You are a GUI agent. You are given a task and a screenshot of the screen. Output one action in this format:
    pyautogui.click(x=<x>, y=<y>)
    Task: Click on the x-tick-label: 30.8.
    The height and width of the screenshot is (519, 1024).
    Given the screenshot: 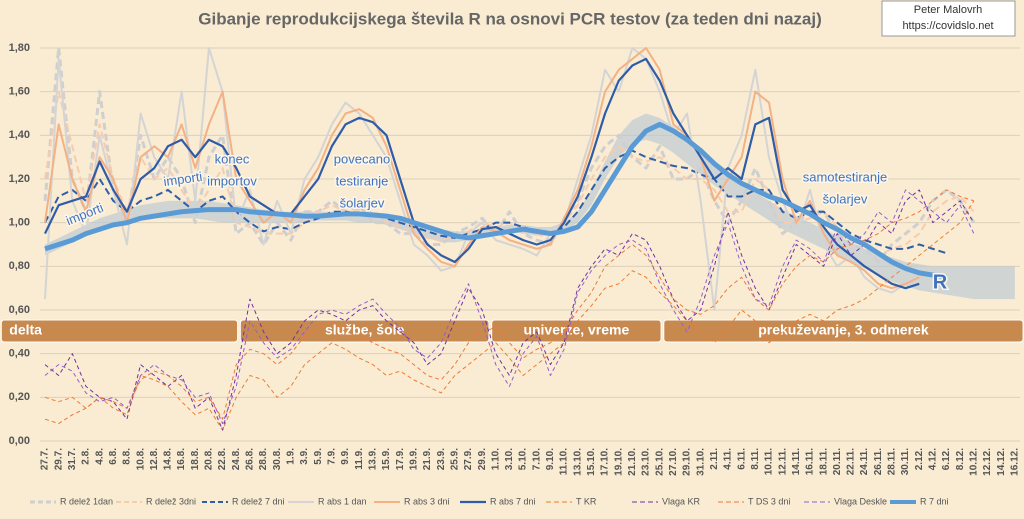 What is the action you would take?
    pyautogui.click(x=277, y=459)
    